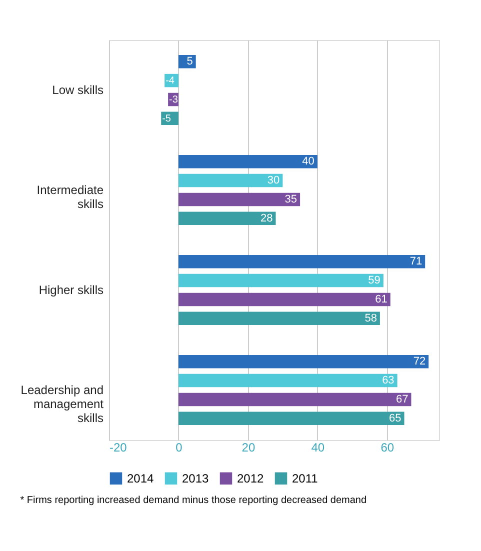  I want to click on data-label: -4, so click(170, 81).